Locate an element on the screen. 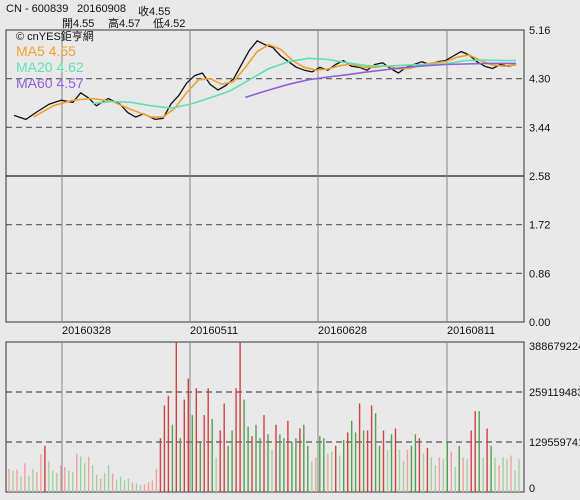 The image size is (580, 500). volume-y-tick-label: 0 is located at coordinates (532, 489).